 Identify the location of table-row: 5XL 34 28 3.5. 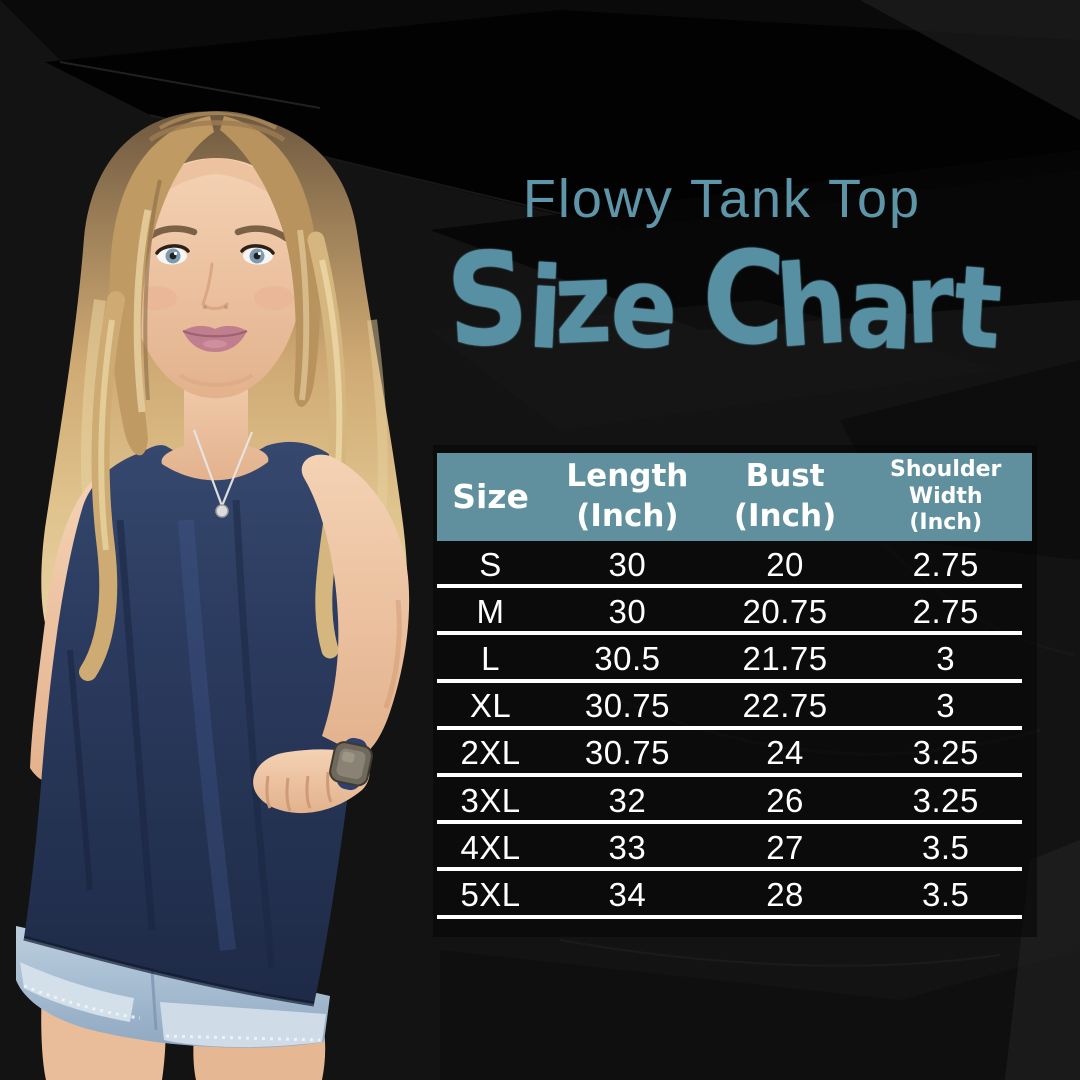
(734, 895).